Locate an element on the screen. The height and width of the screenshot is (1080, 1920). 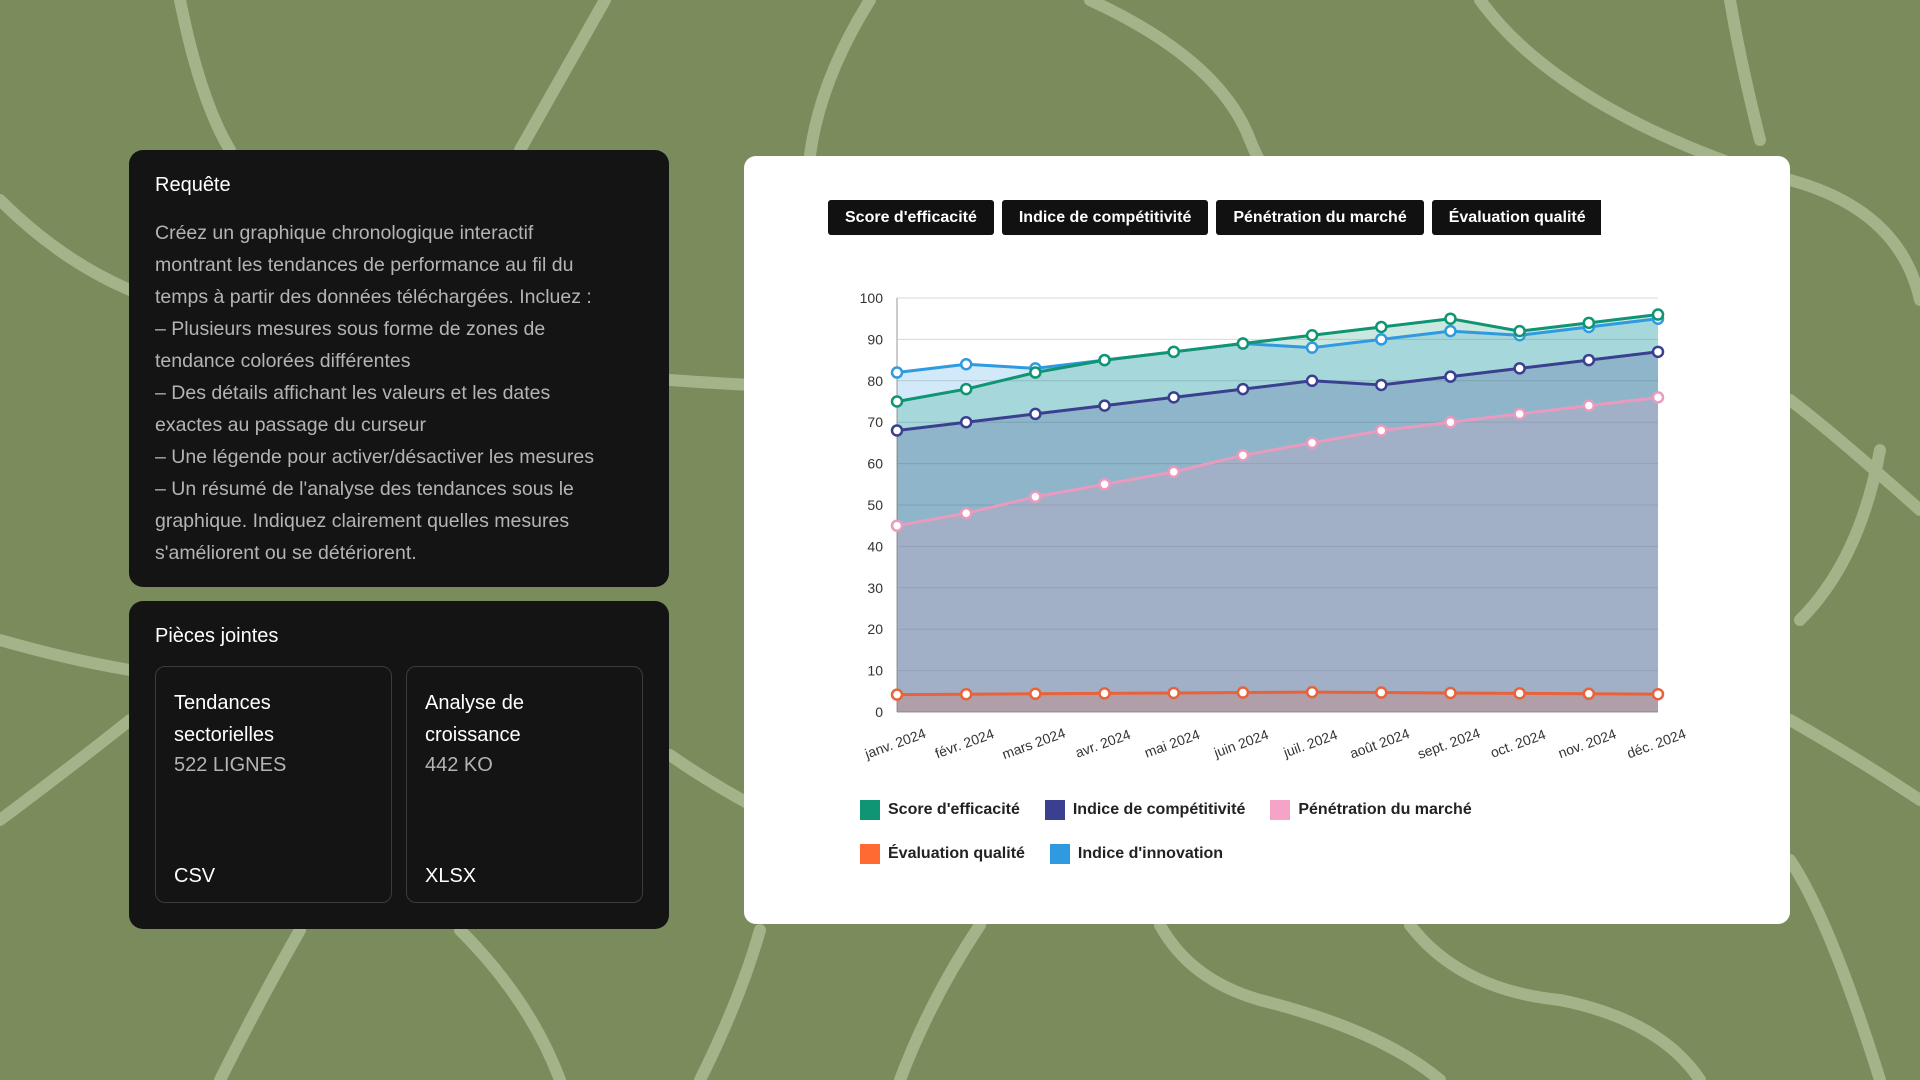
x-tick-label: juil. 2024 is located at coordinates (1309, 743).